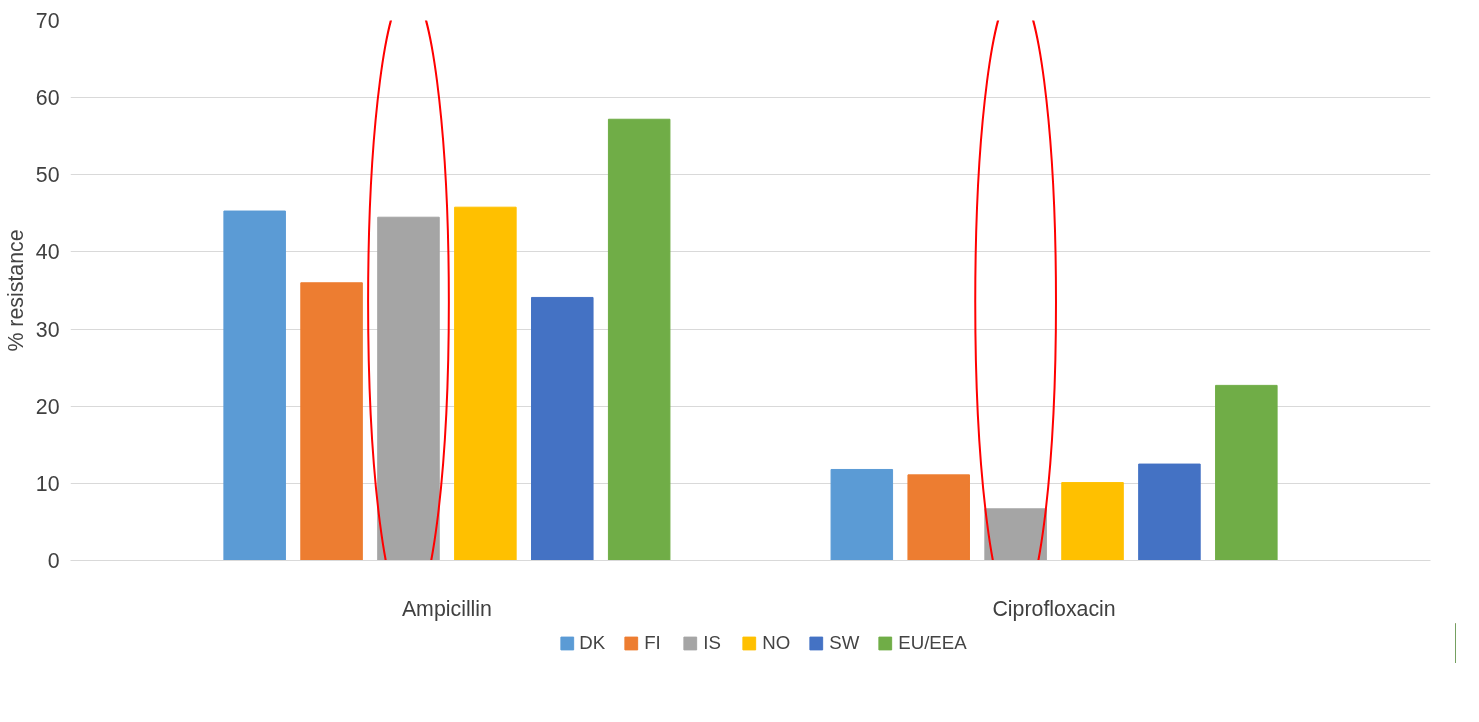 This screenshot has width=1479, height=722. I want to click on y-tick-label: 50, so click(47, 175).